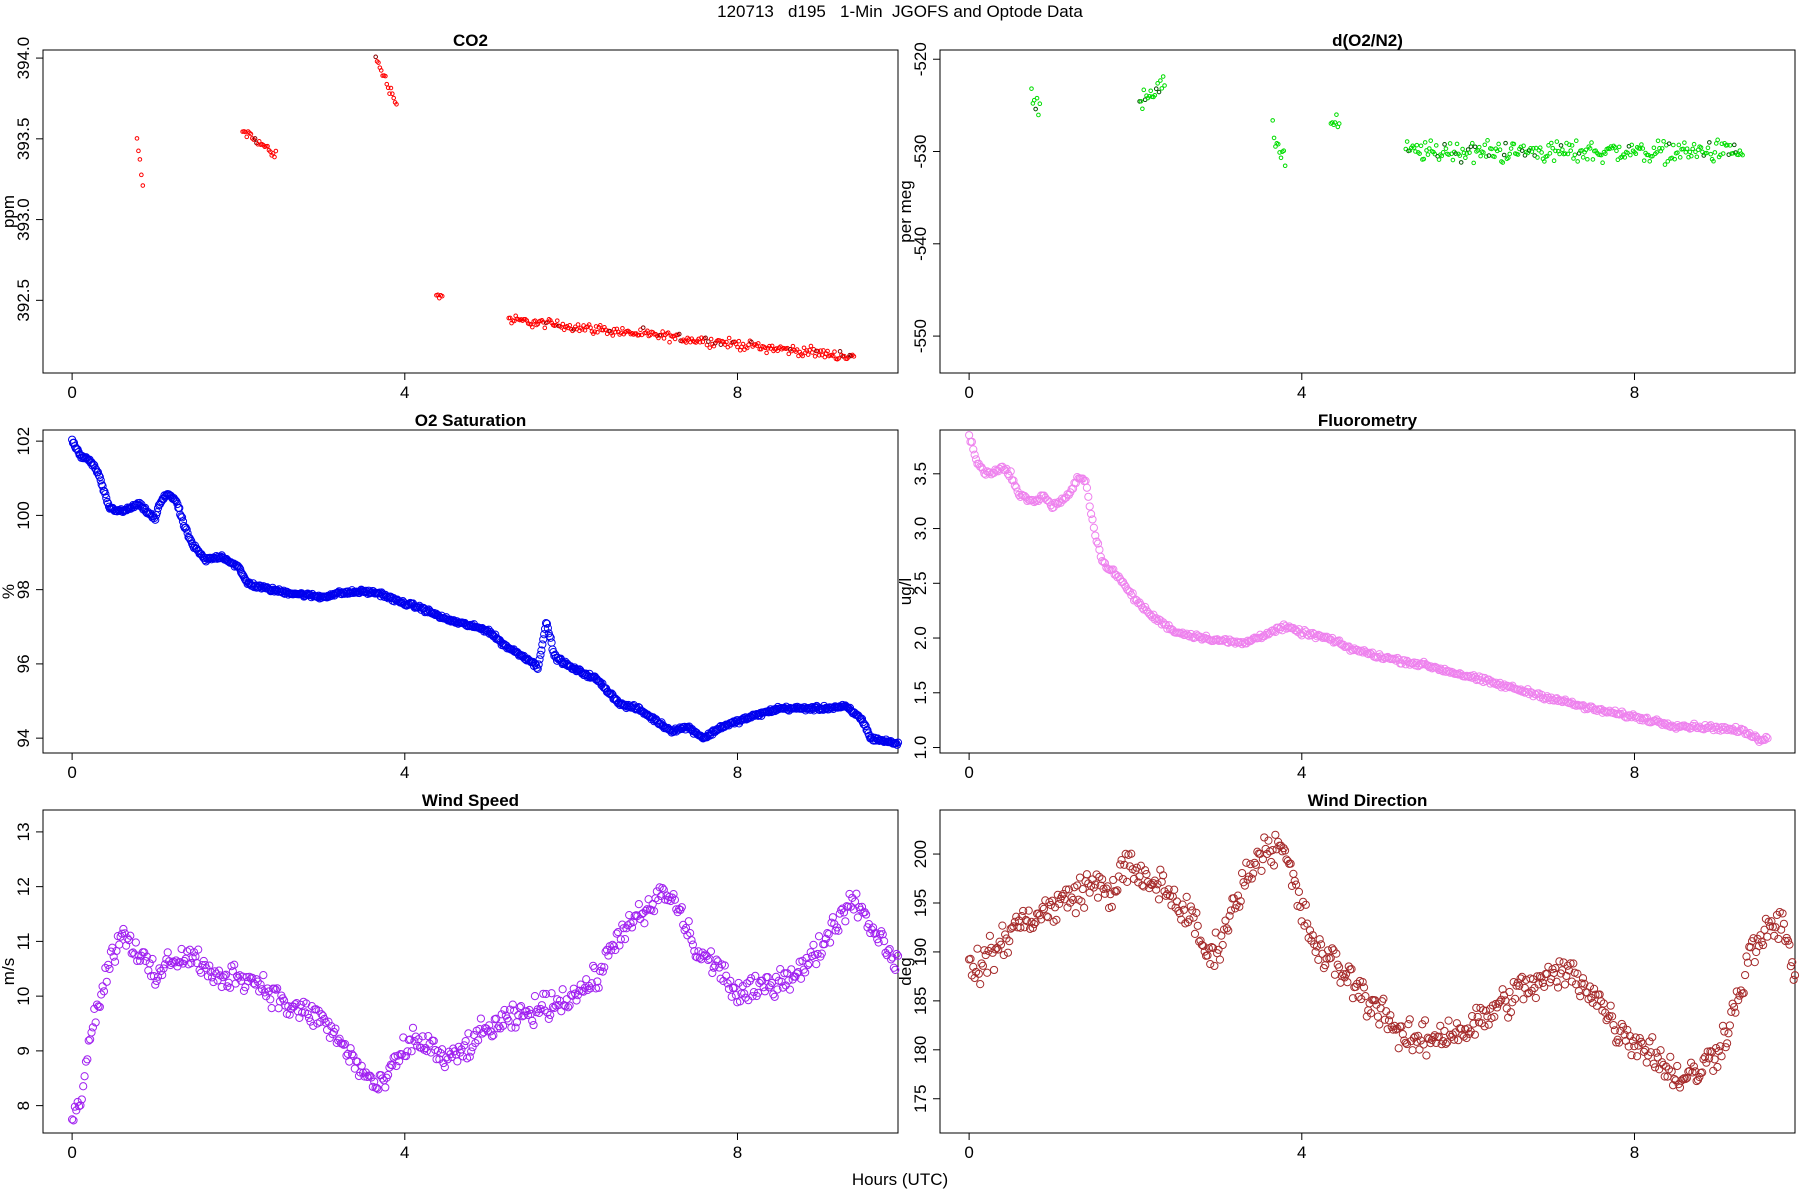 The width and height of the screenshot is (1800, 1200). Describe the element at coordinates (485, 1004) in the screenshot. I see `wspd-points` at that location.